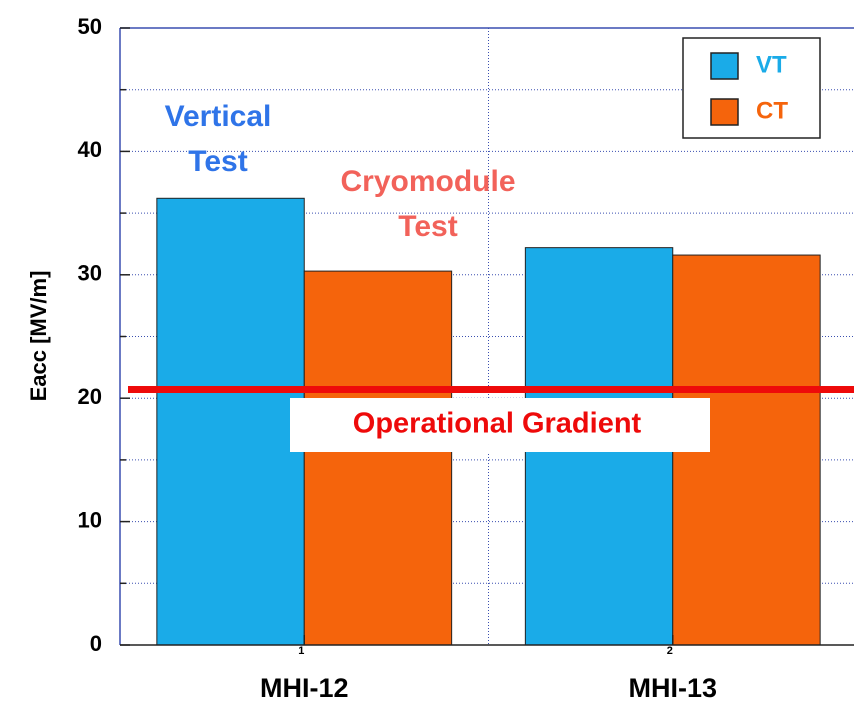 The image size is (854, 702). I want to click on y-tick-label: 0, so click(96, 643).